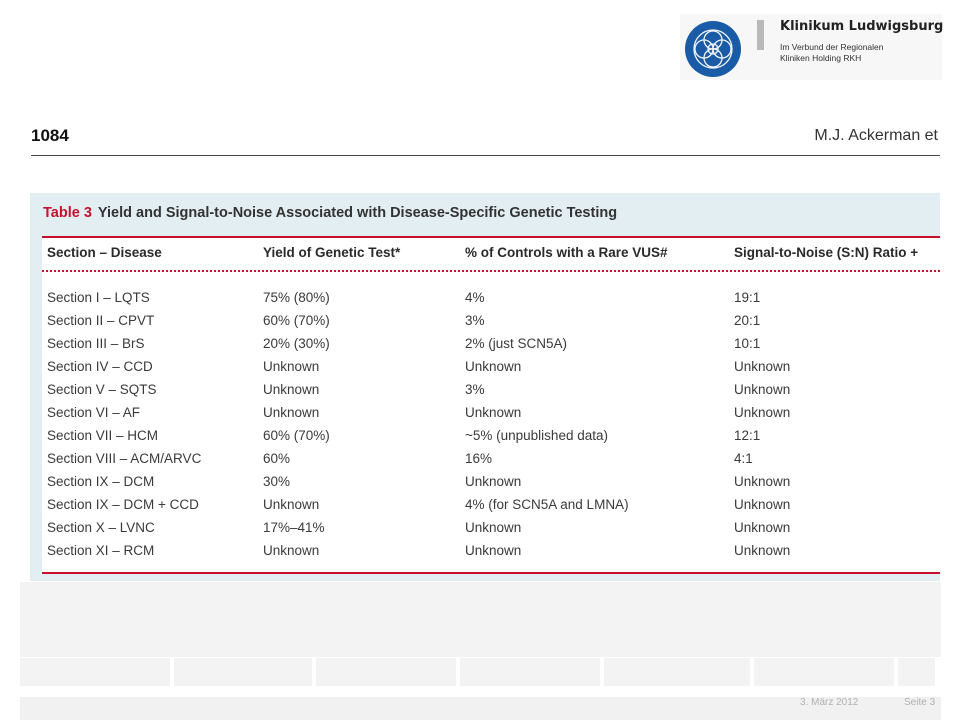 Image resolution: width=960 pixels, height=720 pixels. What do you see at coordinates (96, 343) in the screenshot?
I see `cell-disease: Section III – BrS` at bounding box center [96, 343].